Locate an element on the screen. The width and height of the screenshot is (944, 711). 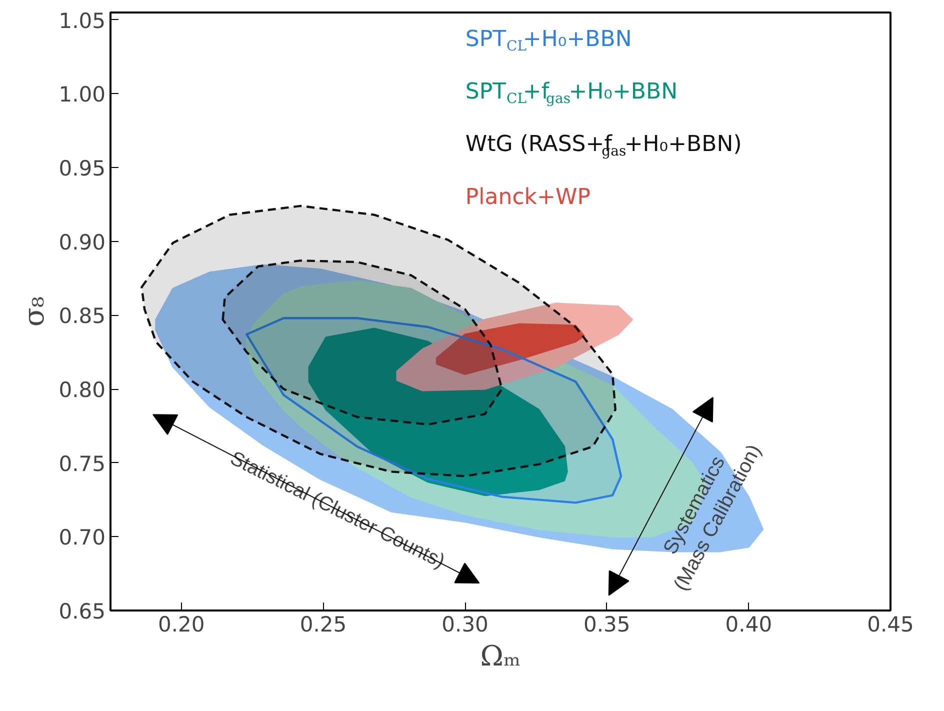
x-tick-label: 0.35 is located at coordinates (606, 624).